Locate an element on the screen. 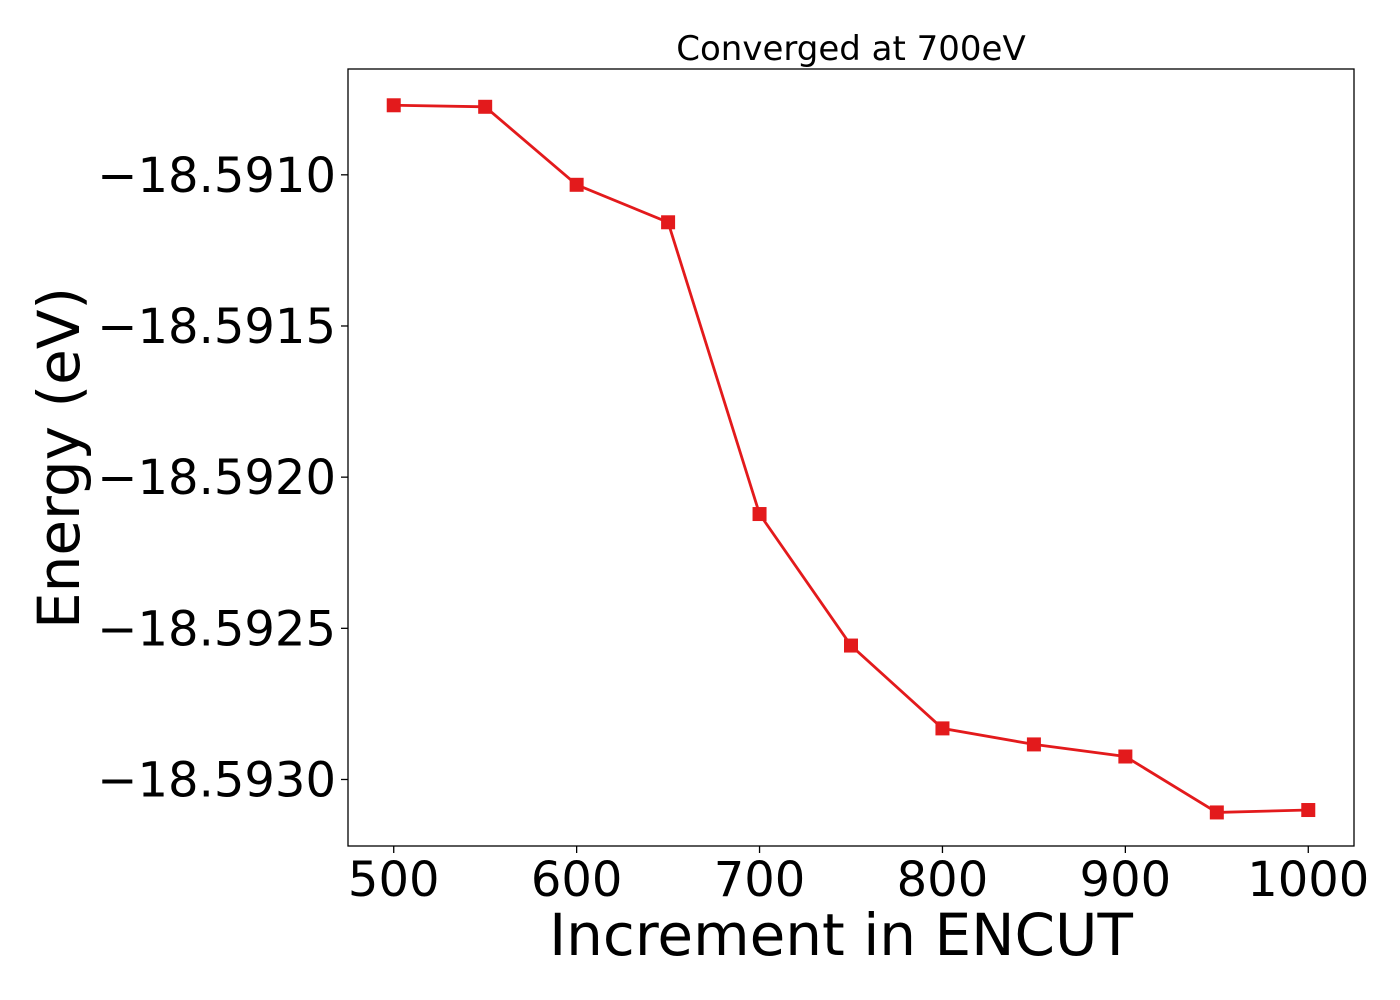 This screenshot has height=1000, width=1400. x-axis-ticks: 500 600 700 800 900 1000 is located at coordinates (858, 877).